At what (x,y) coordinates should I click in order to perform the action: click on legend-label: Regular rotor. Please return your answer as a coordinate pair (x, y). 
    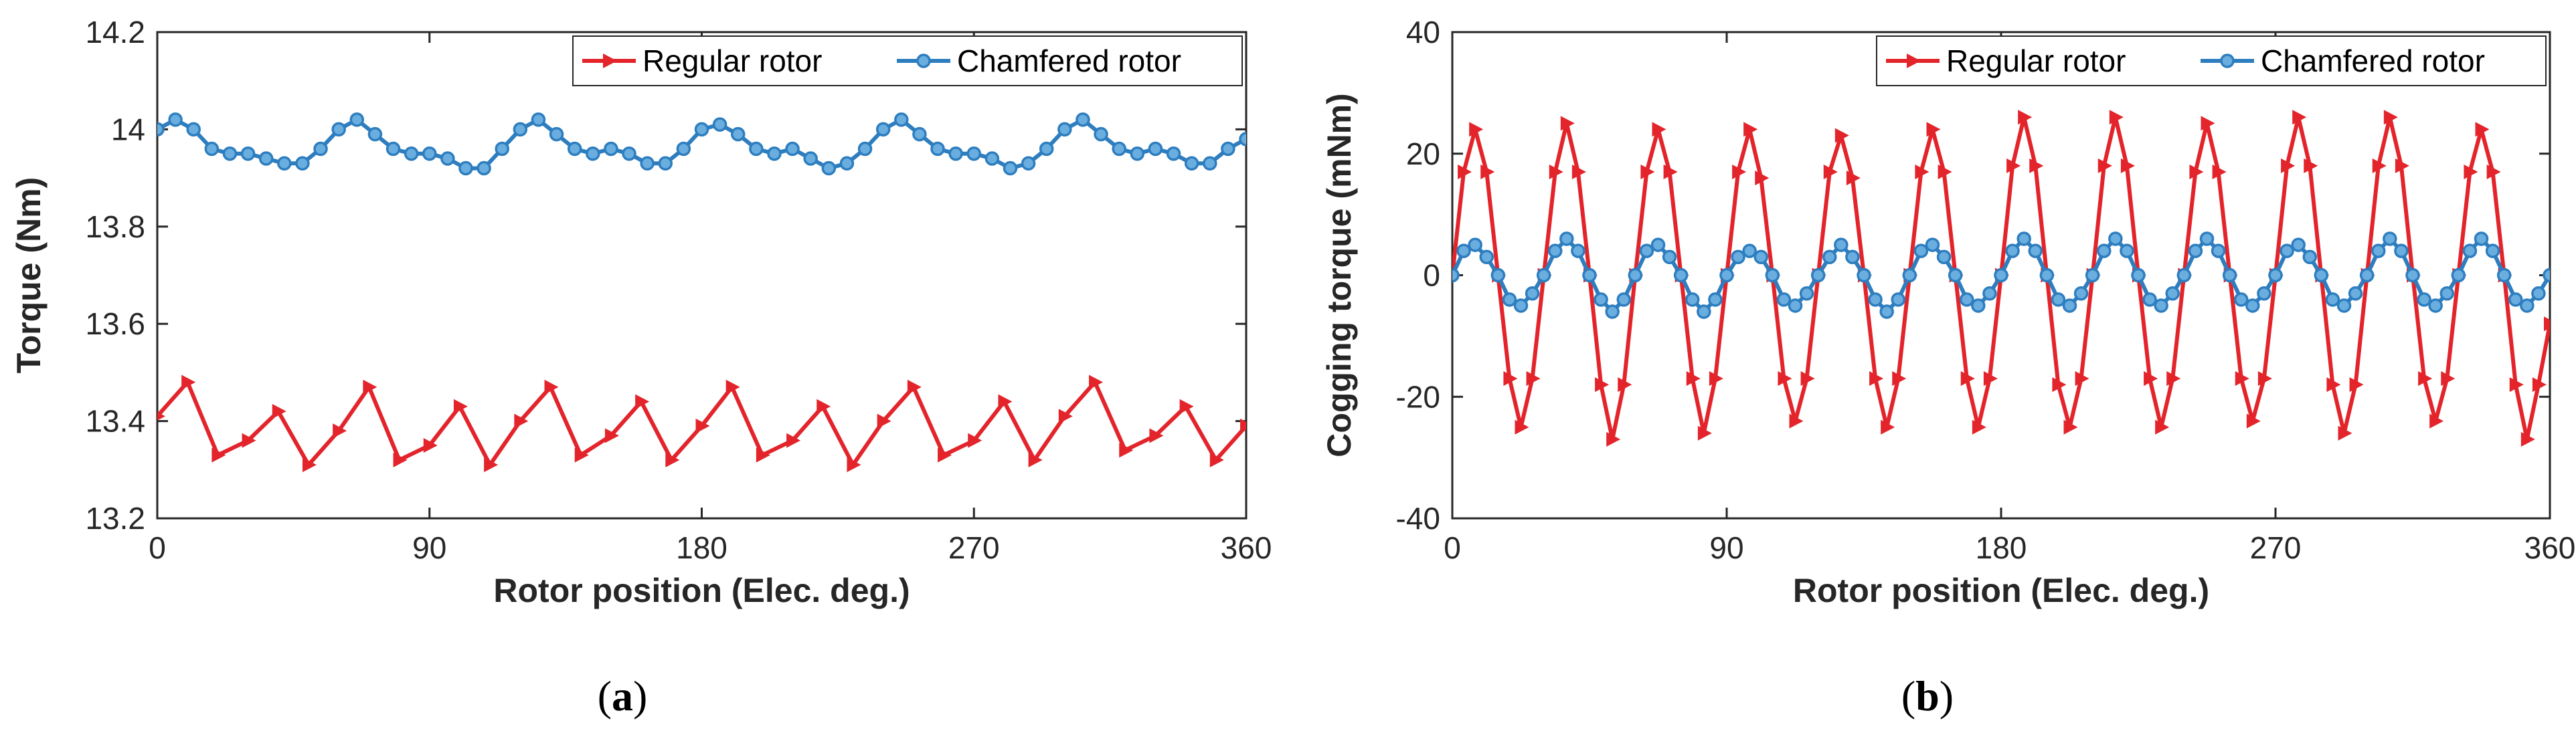
    Looking at the image, I should click on (732, 60).